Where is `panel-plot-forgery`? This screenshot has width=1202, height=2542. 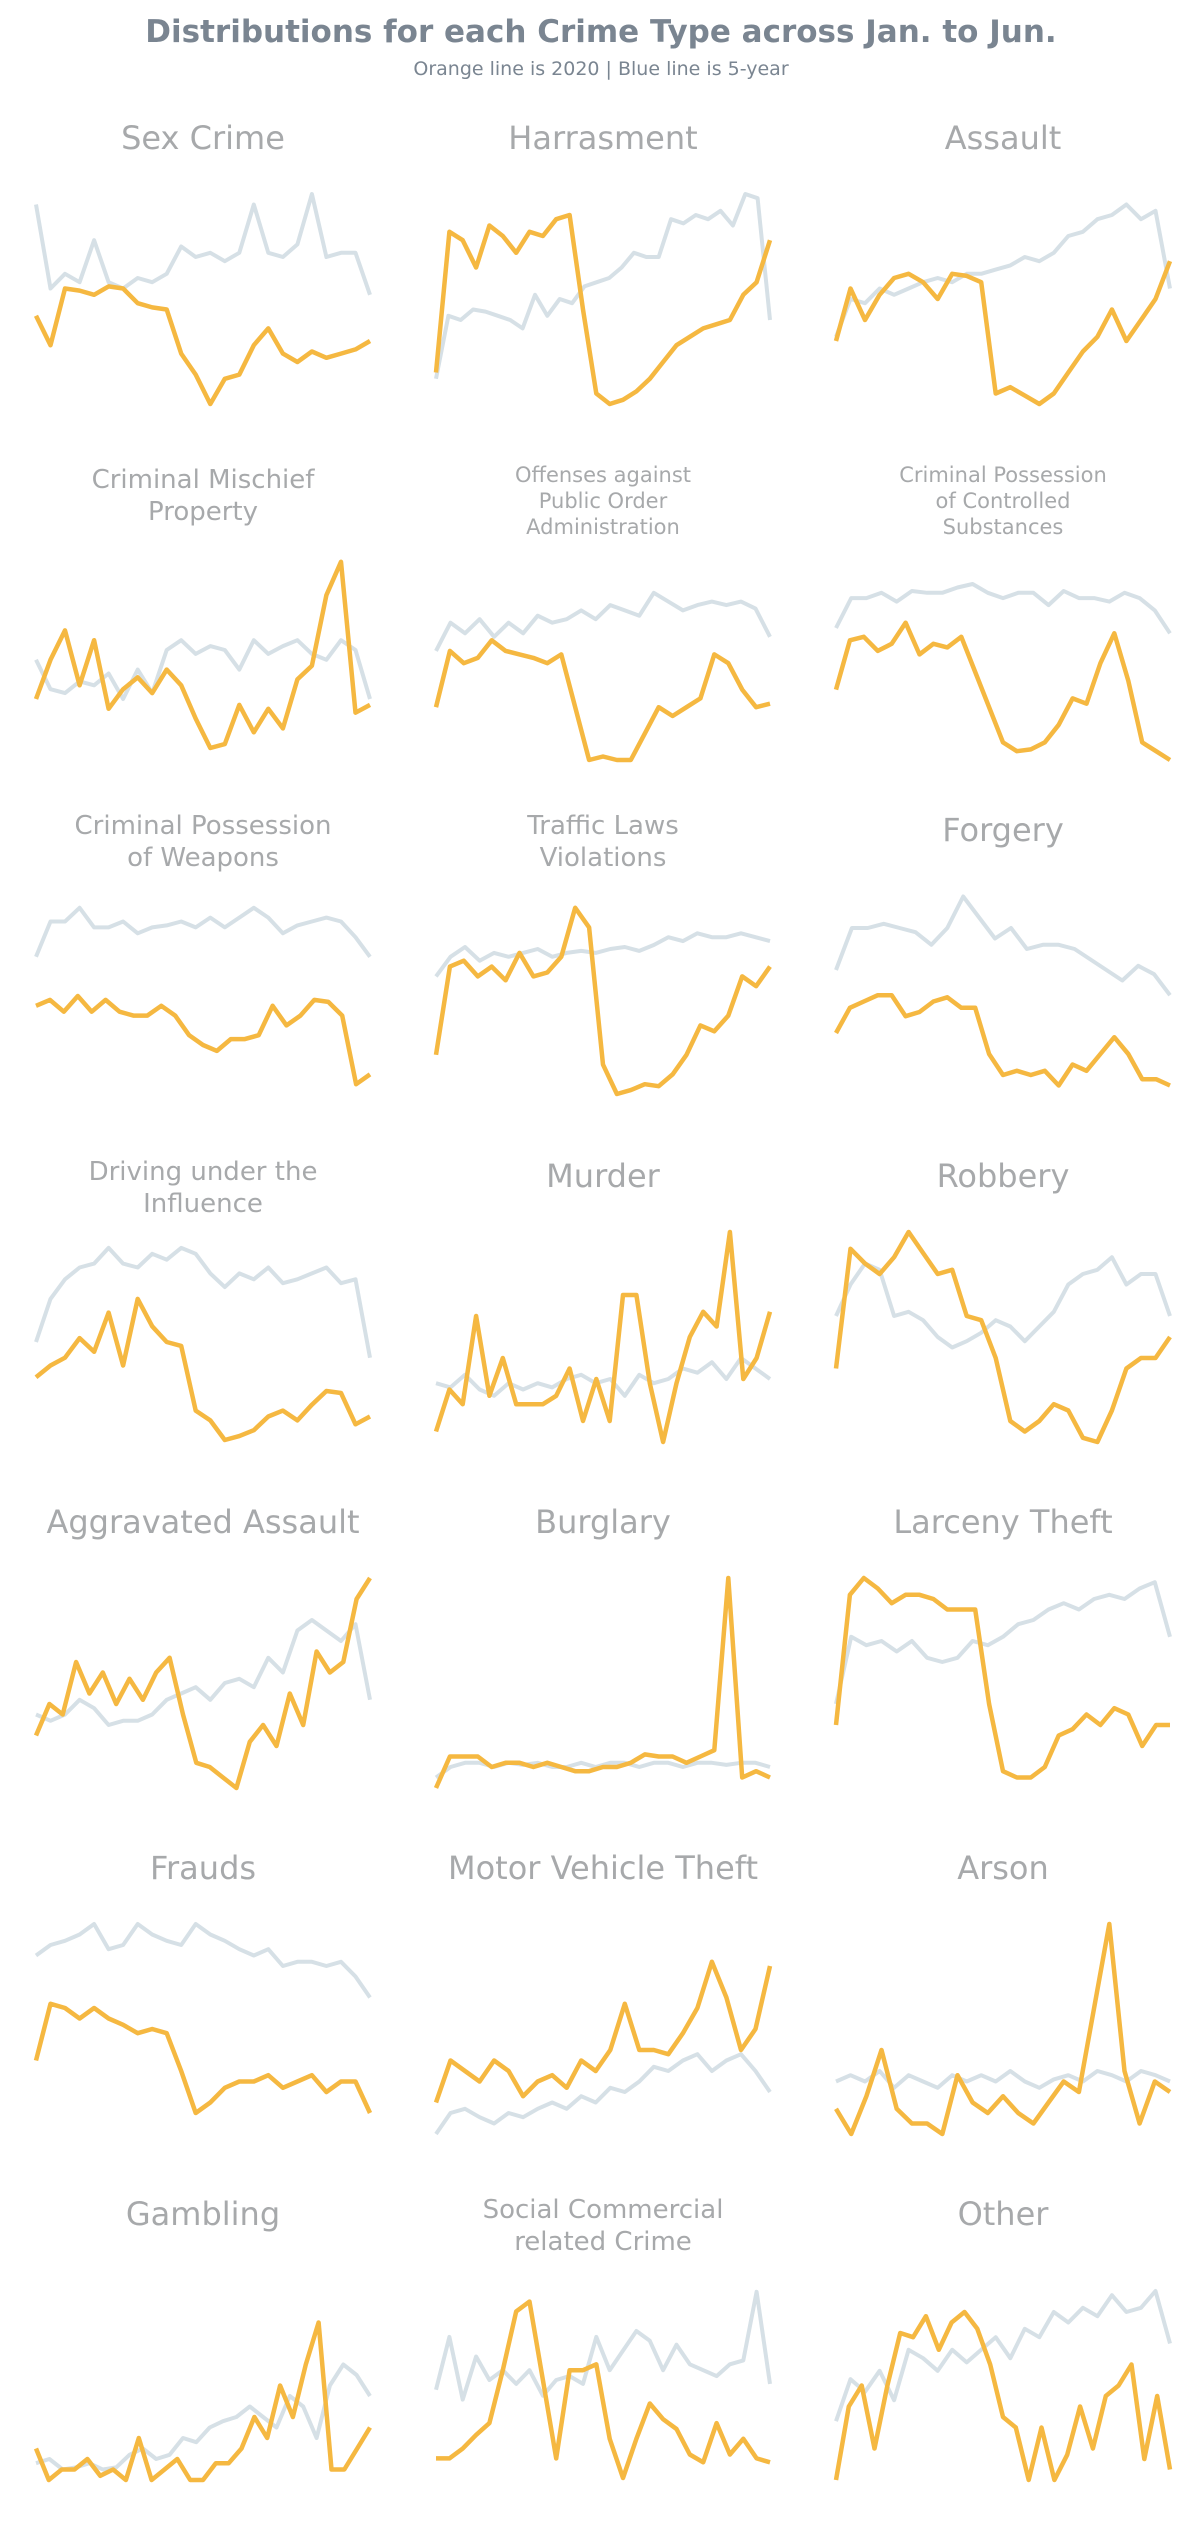 panel-plot-forgery is located at coordinates (1003, 991).